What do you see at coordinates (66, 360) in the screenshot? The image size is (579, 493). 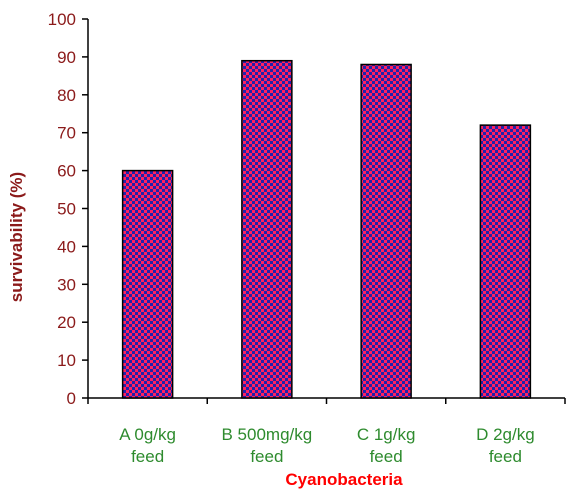 I see `y-tick-label: 10` at bounding box center [66, 360].